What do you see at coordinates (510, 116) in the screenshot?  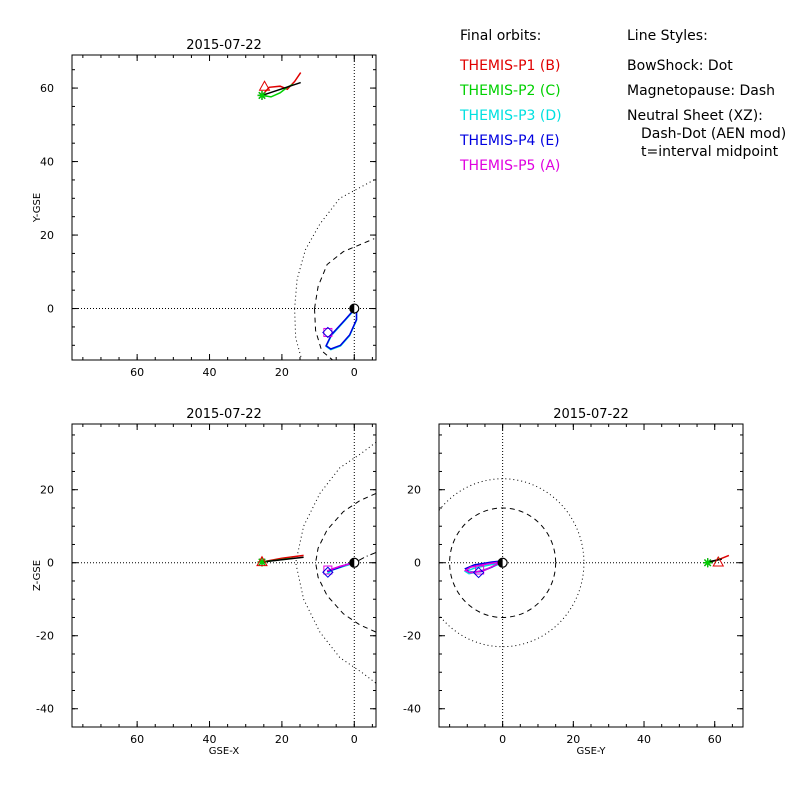 I see `legend-probe-3: THEMIS-P3 (D)` at bounding box center [510, 116].